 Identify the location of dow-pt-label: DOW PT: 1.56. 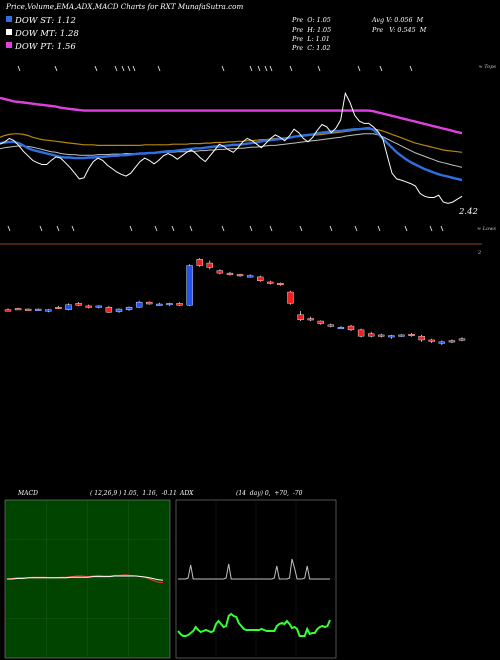
(45, 47).